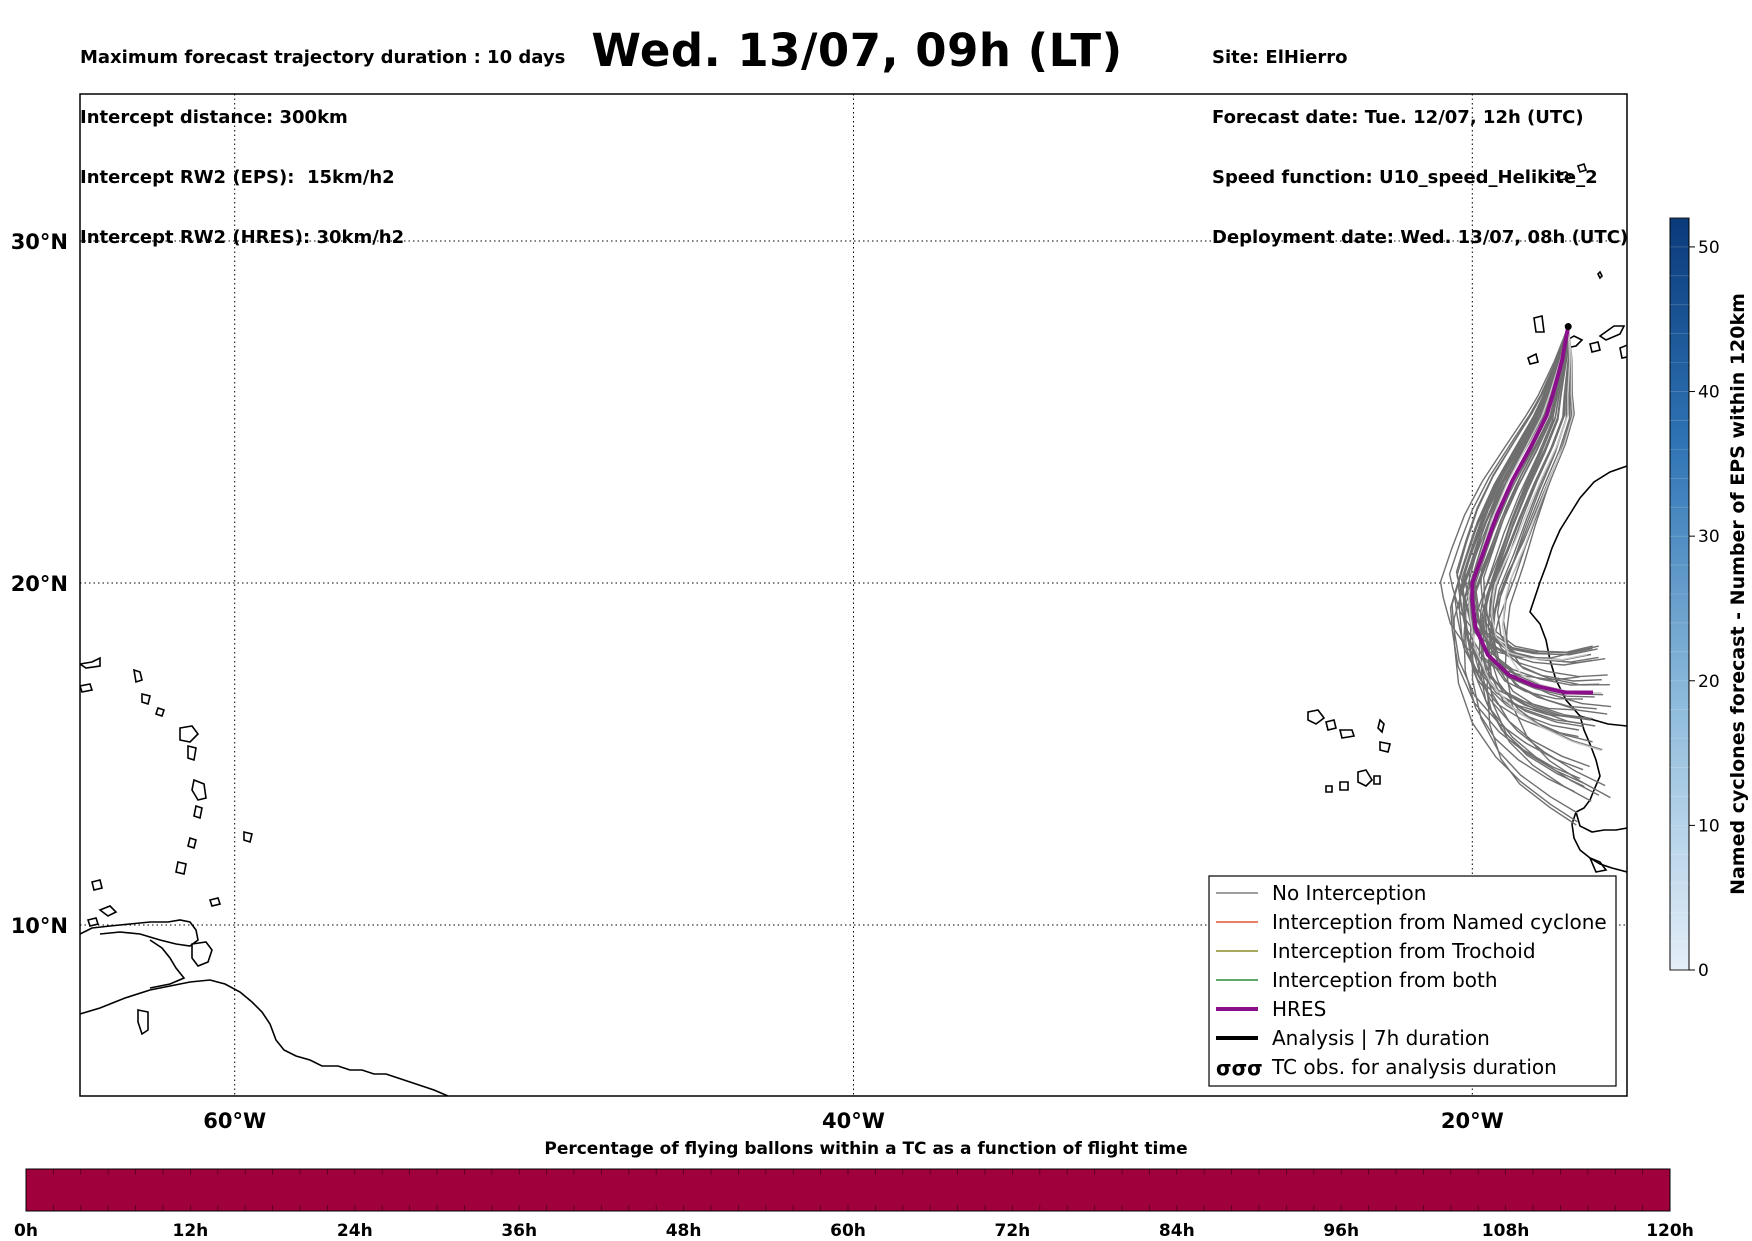 This screenshot has height=1241, width=1752. What do you see at coordinates (519, 1231) in the screenshot?
I see `hbar-tick-label: 36h` at bounding box center [519, 1231].